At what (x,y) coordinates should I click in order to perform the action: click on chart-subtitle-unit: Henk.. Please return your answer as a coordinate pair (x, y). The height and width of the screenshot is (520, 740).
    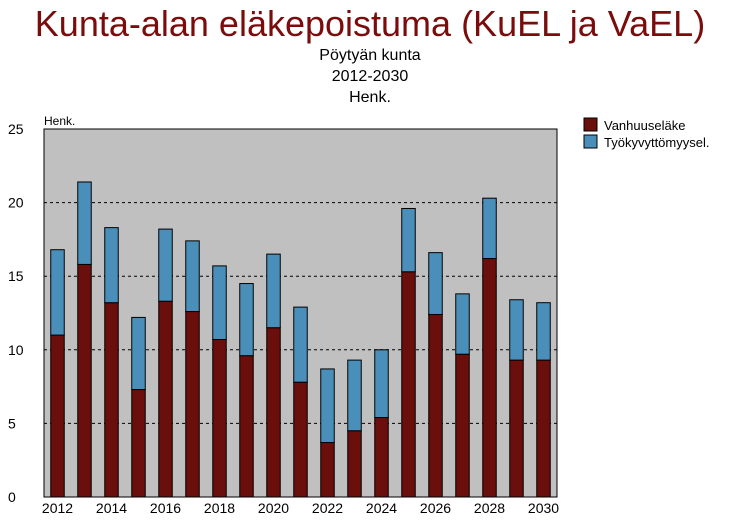
    Looking at the image, I should click on (370, 97).